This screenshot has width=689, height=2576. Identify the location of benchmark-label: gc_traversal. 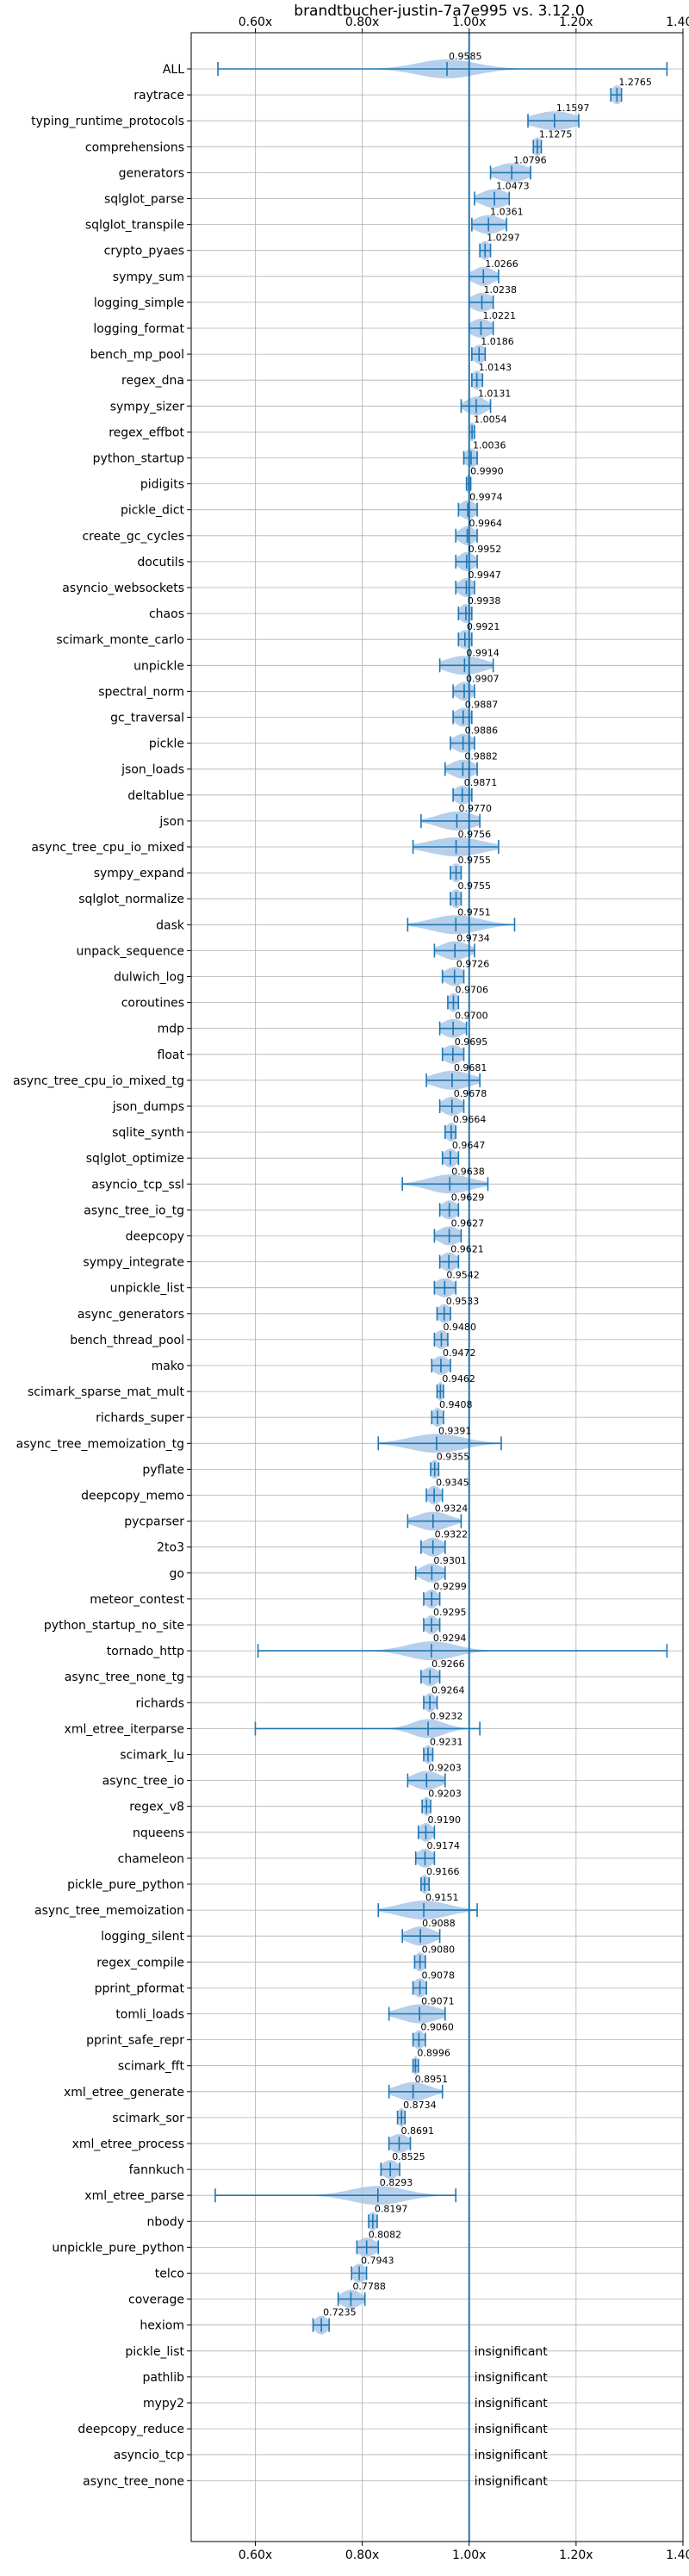
(147, 719).